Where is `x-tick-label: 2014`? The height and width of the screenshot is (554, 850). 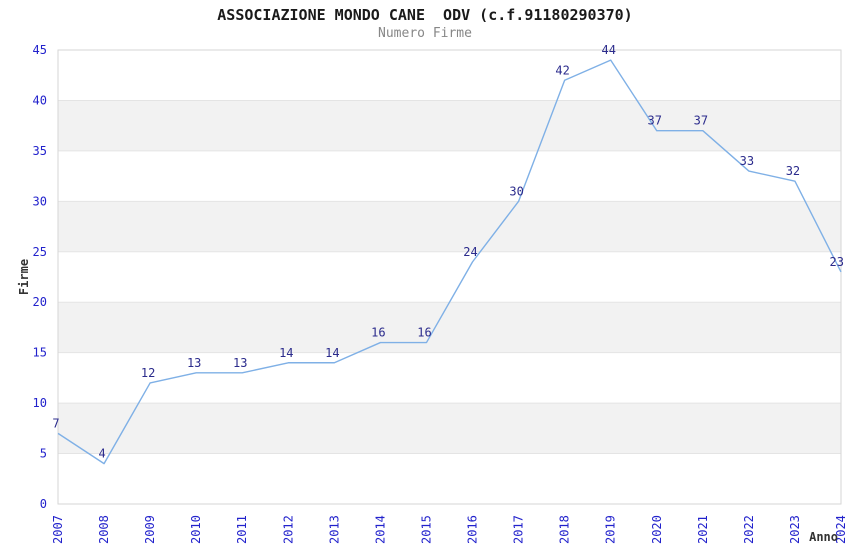 x-tick-label: 2014 is located at coordinates (380, 529).